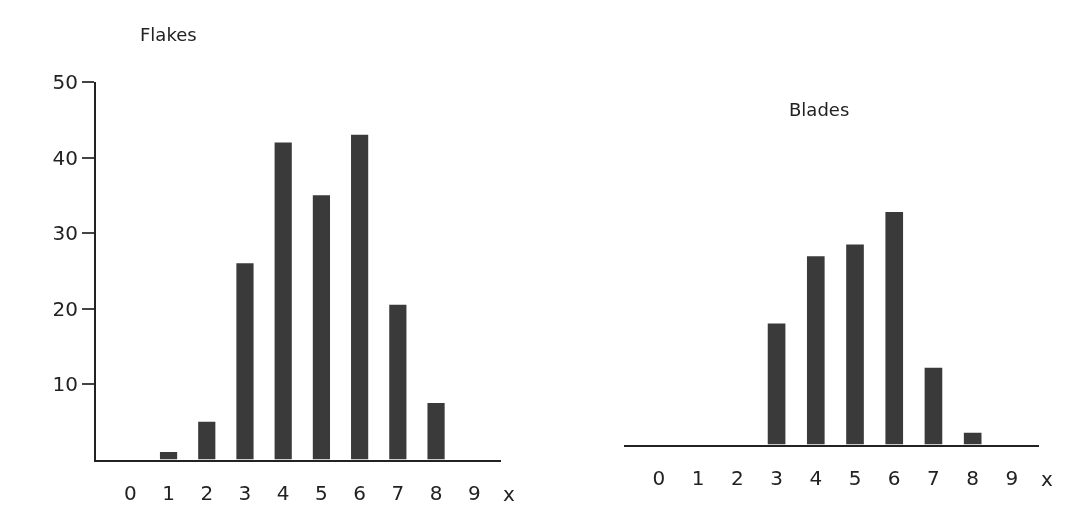  I want to click on chart-title: Flakes, so click(168, 34).